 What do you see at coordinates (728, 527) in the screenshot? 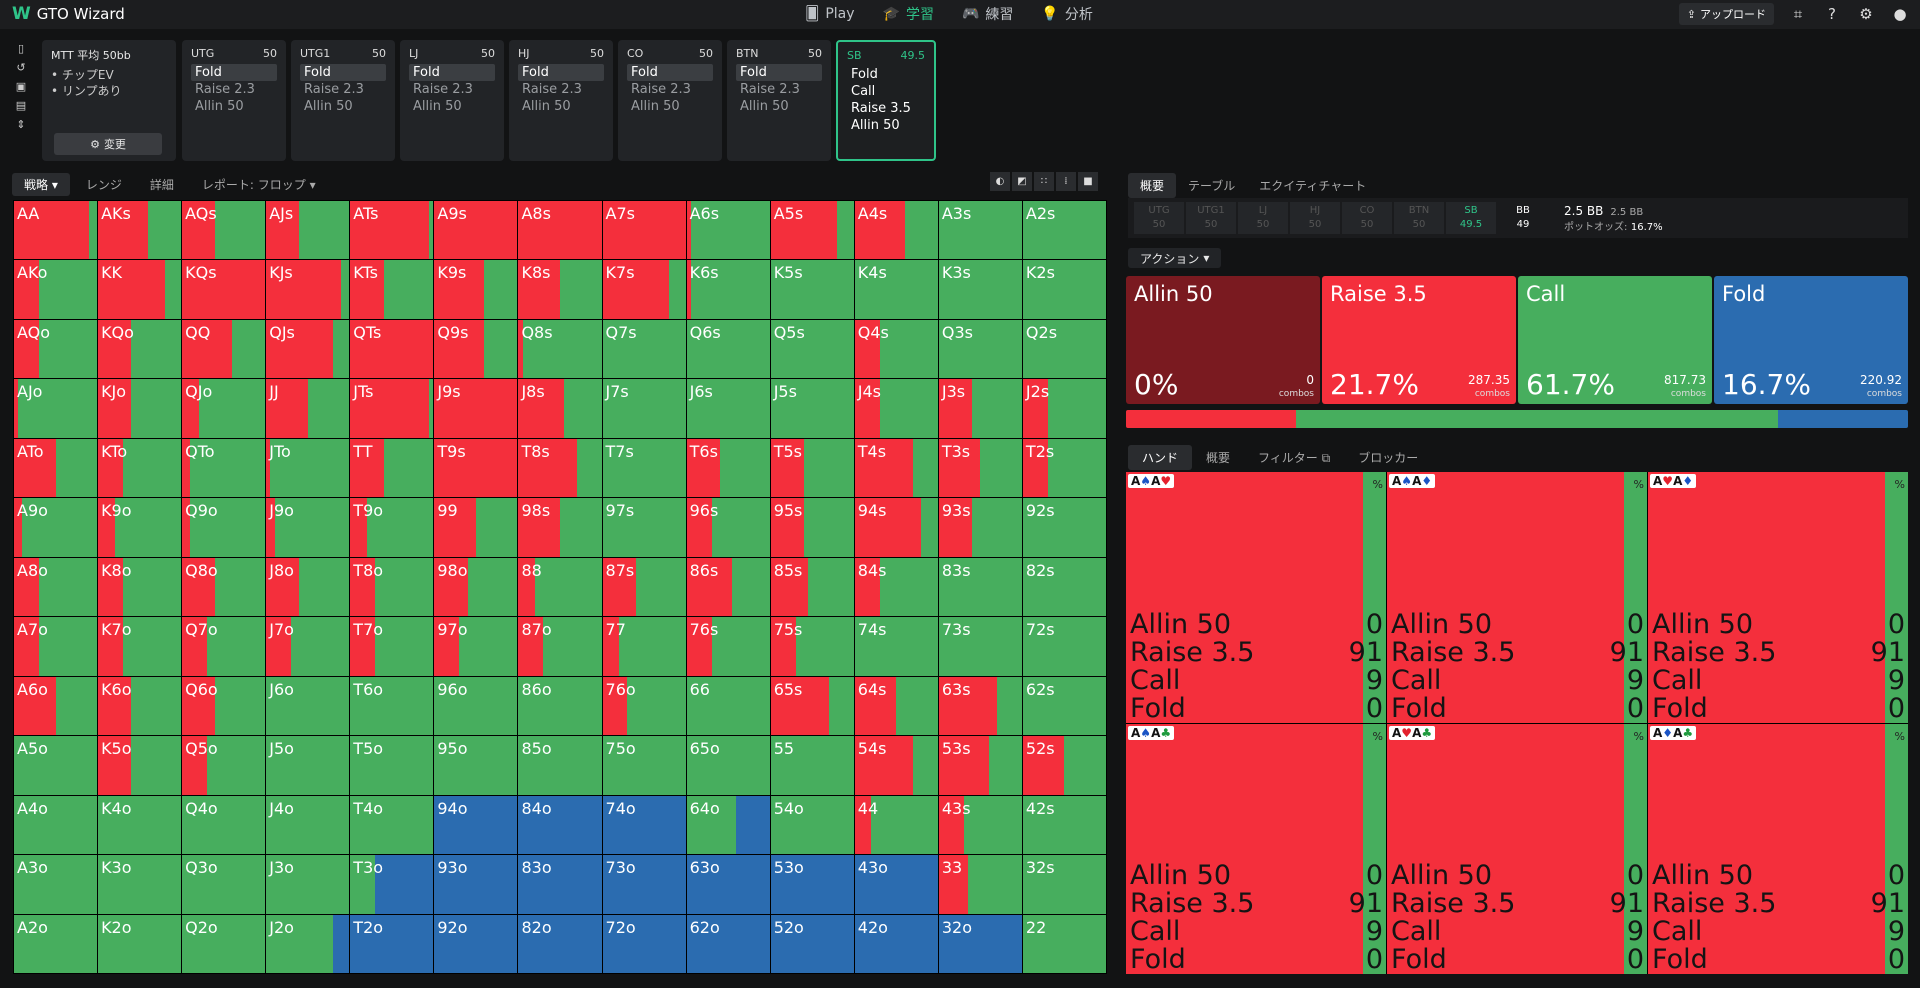
I see `hand-cell: 96s` at bounding box center [728, 527].